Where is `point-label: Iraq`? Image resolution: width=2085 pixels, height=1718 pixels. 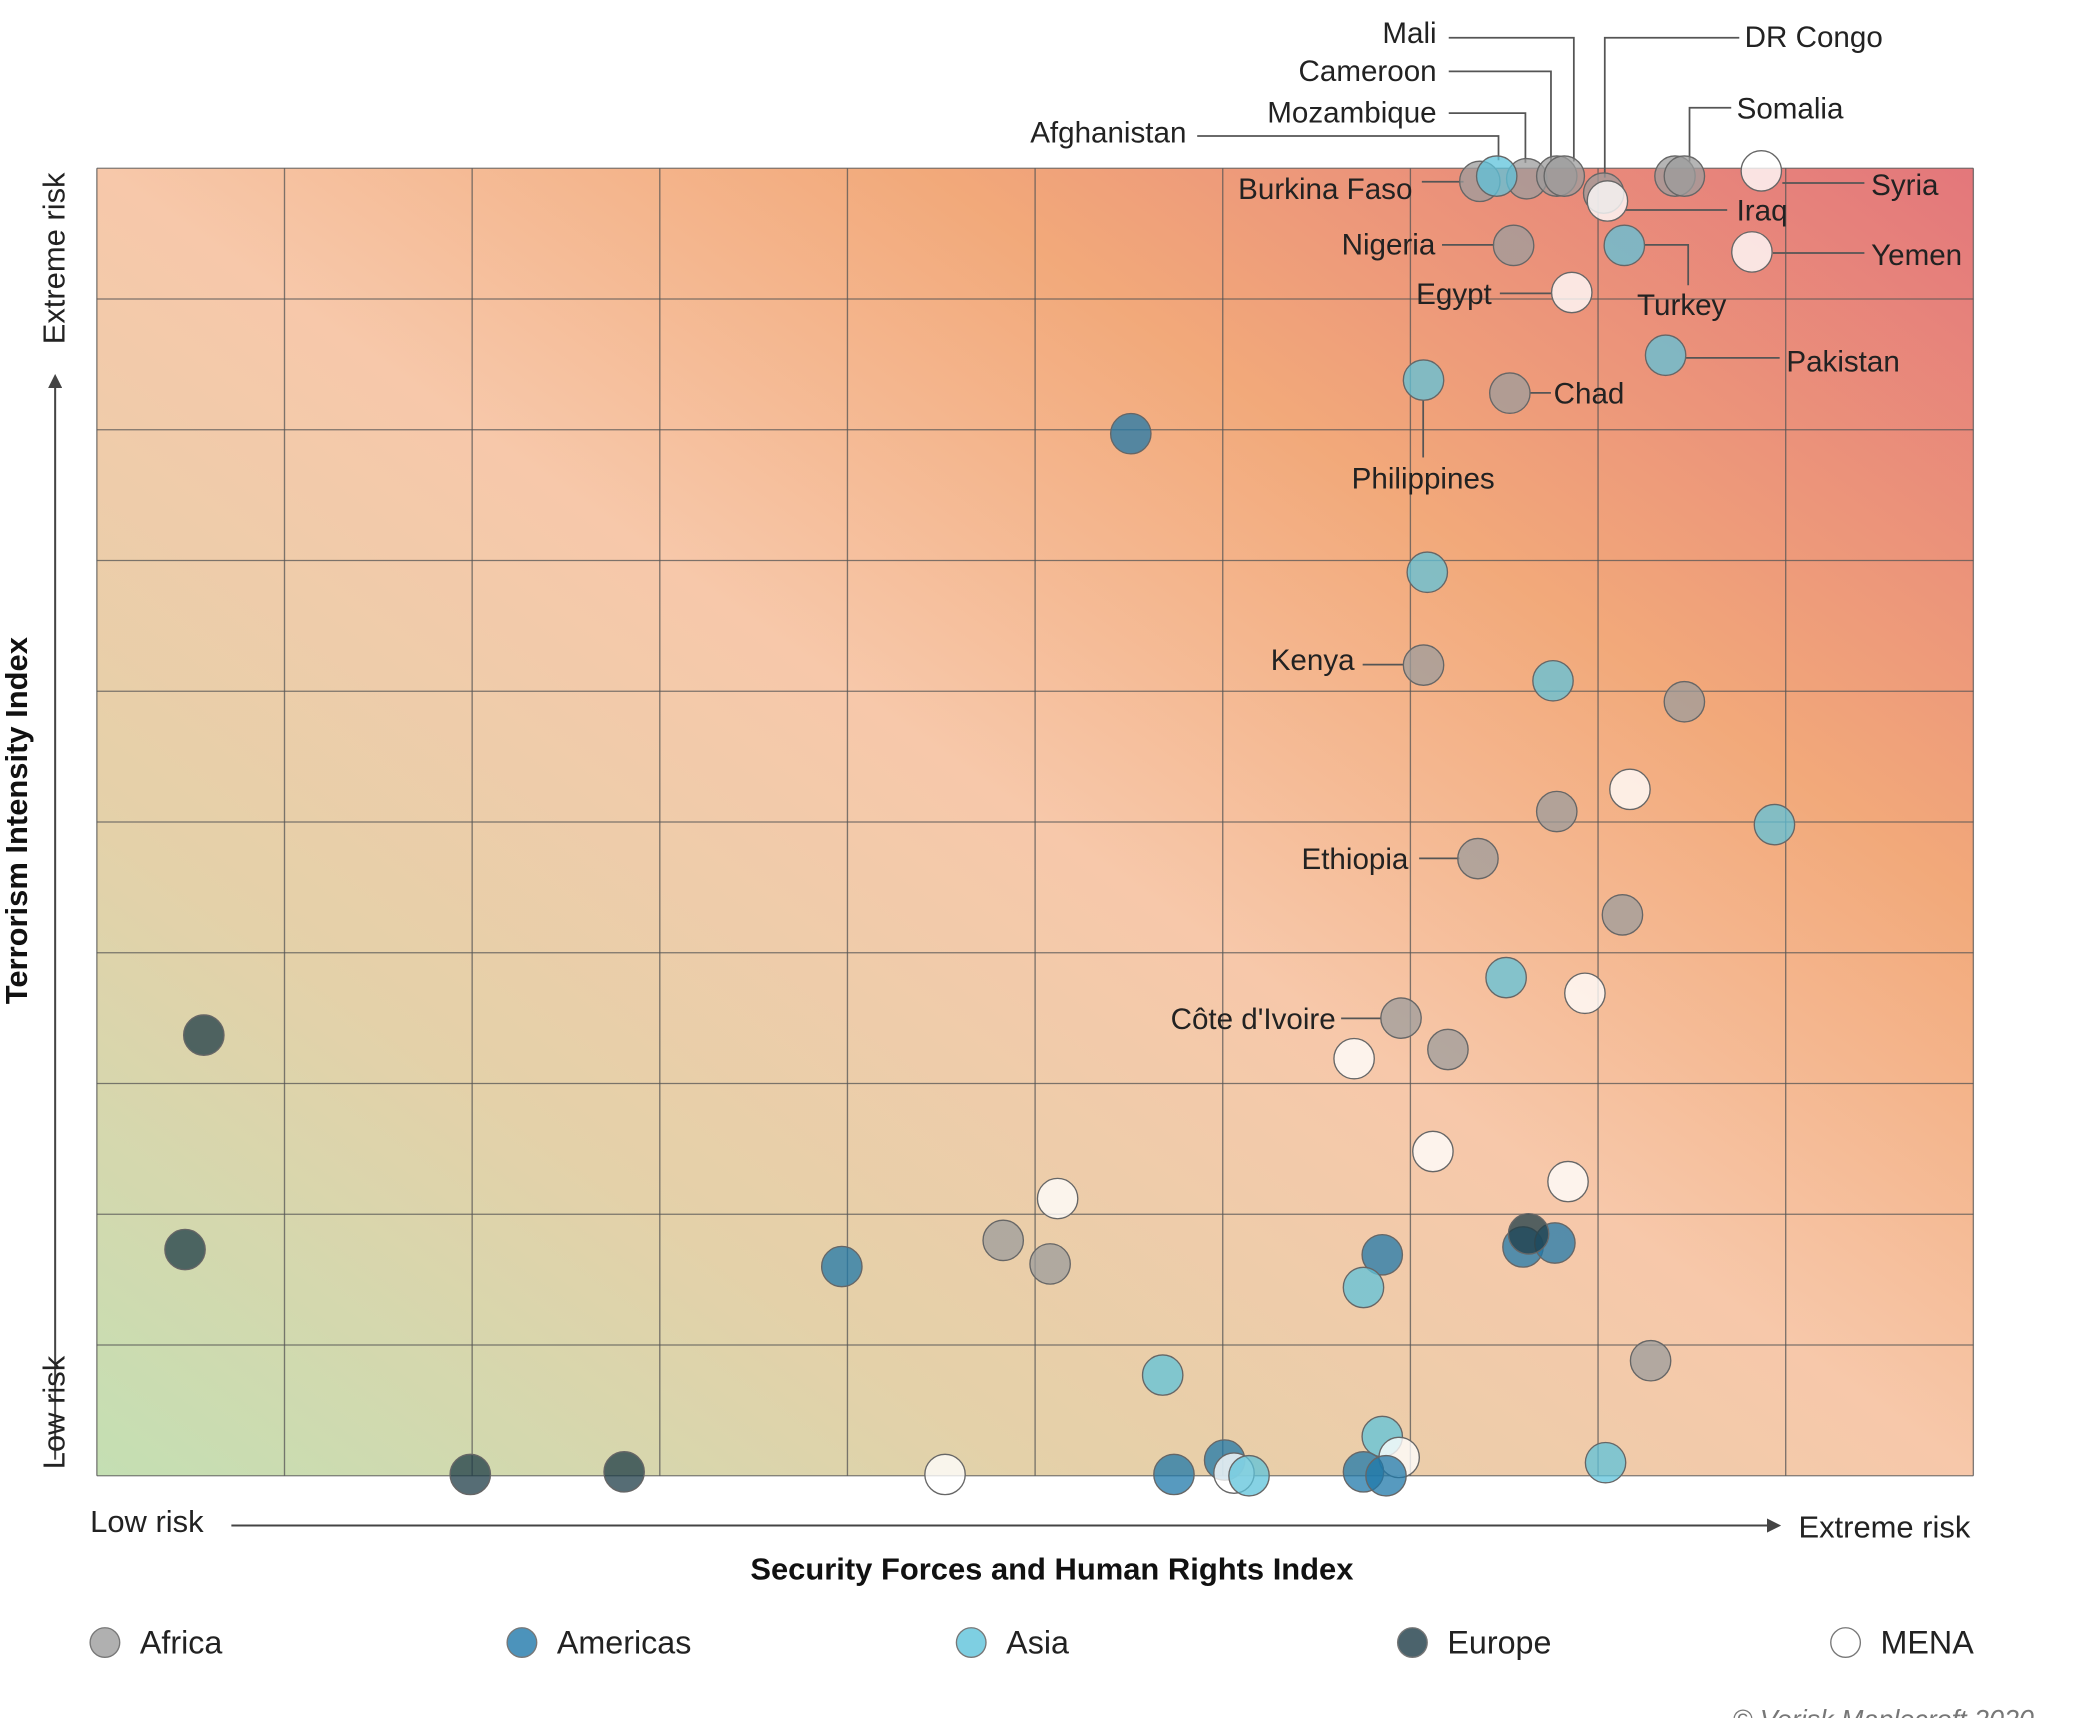 point-label: Iraq is located at coordinates (1762, 211).